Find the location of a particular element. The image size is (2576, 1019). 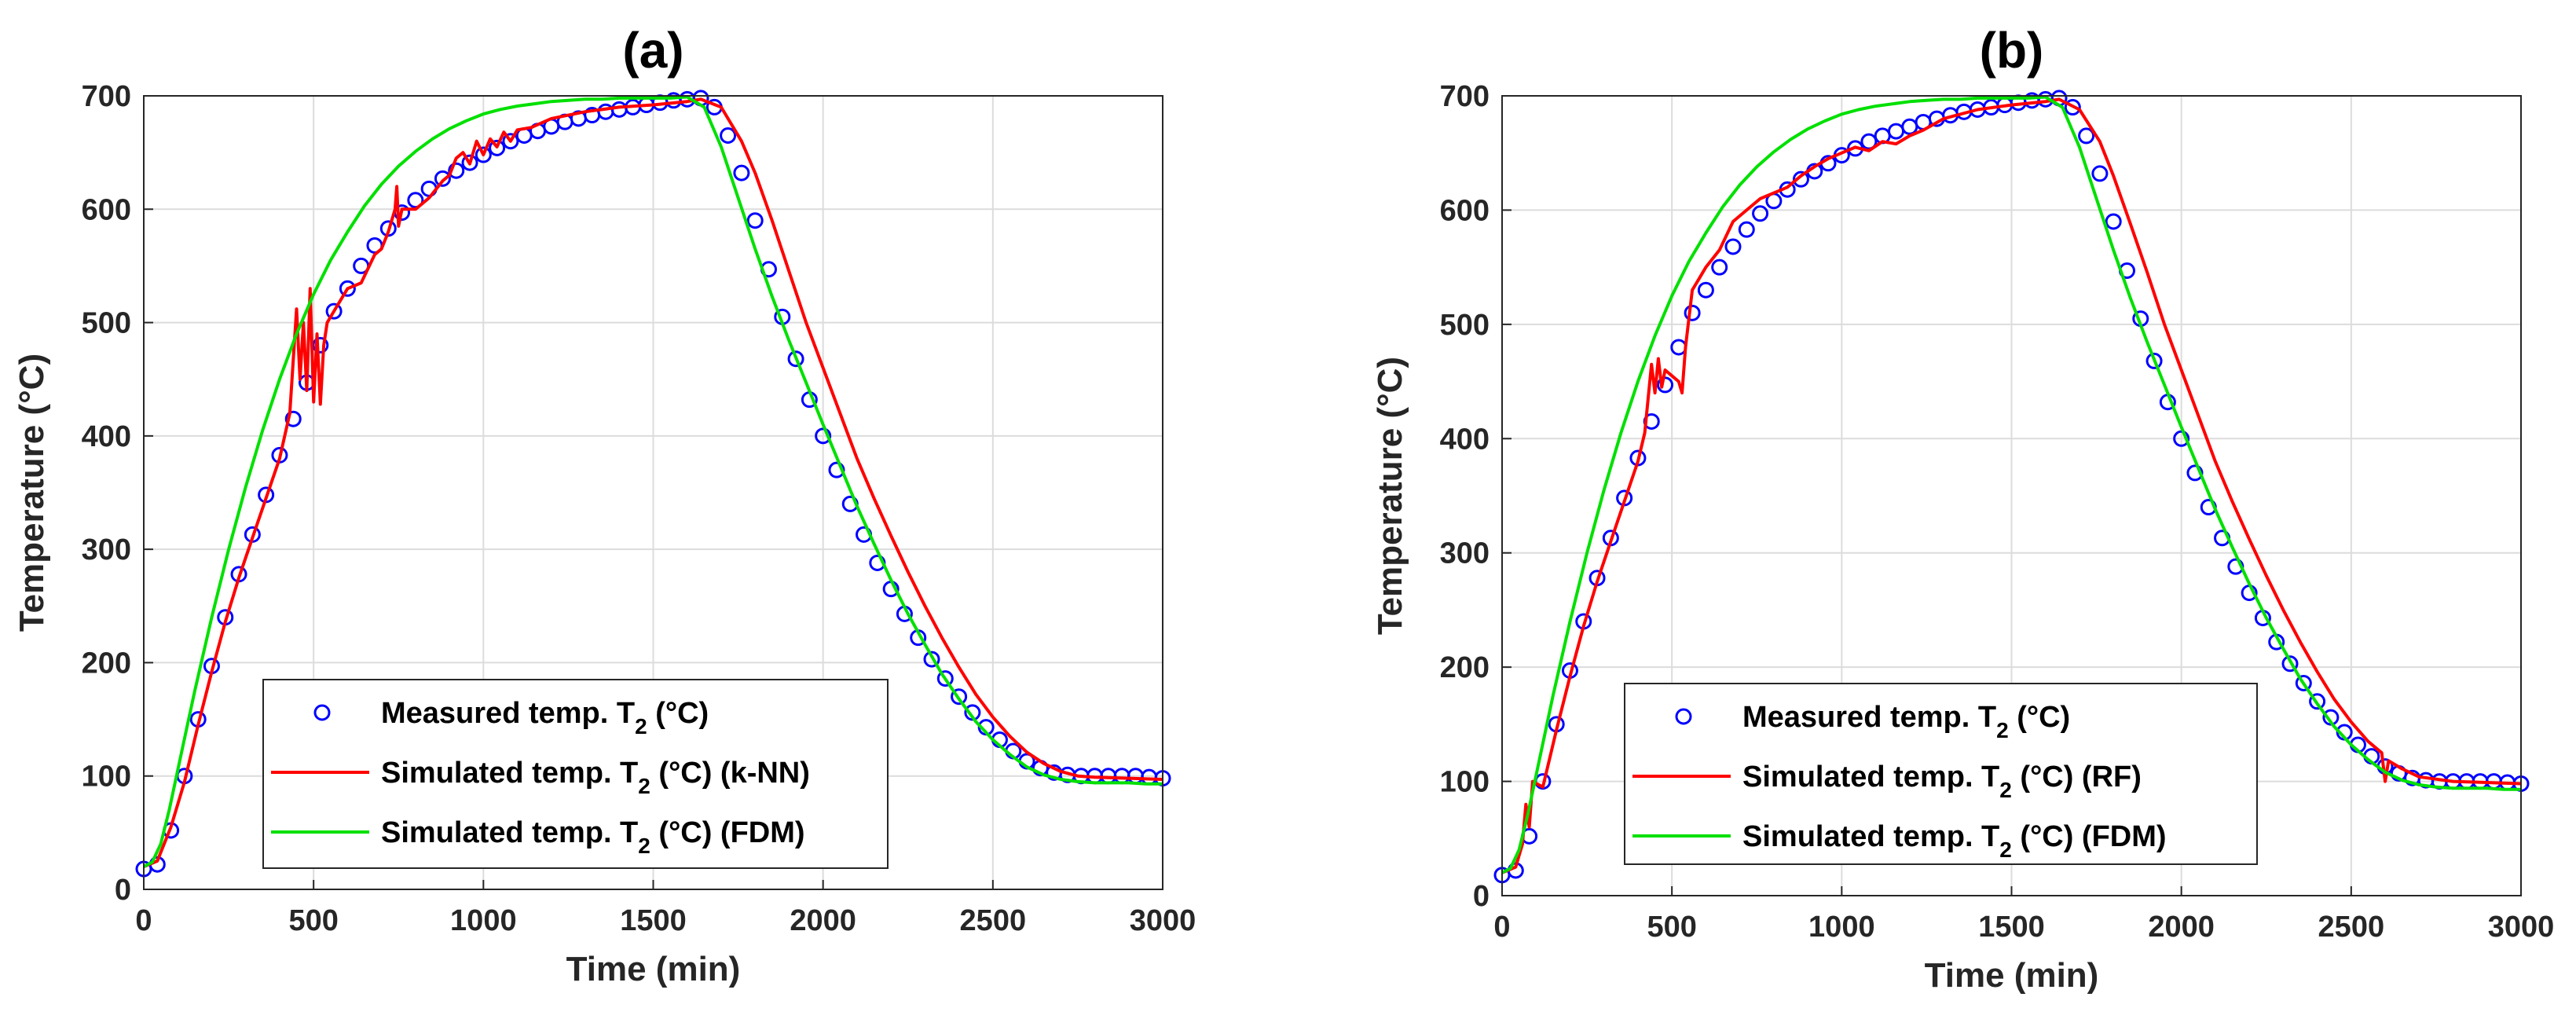

x-tick-label: 2500 is located at coordinates (2351, 927).